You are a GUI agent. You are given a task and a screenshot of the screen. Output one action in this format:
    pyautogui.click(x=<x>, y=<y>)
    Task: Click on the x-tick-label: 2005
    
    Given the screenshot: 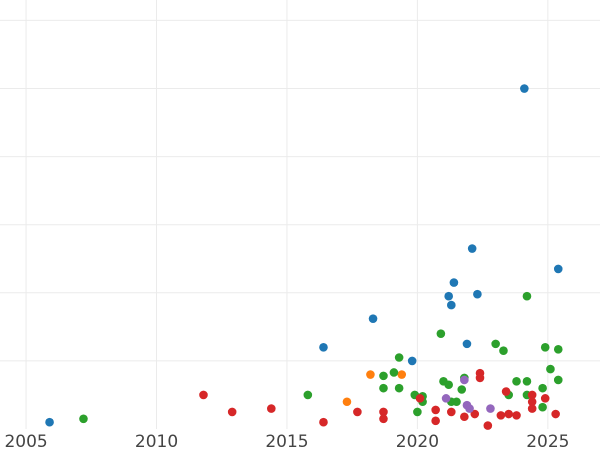 What is the action you would take?
    pyautogui.click(x=25, y=441)
    